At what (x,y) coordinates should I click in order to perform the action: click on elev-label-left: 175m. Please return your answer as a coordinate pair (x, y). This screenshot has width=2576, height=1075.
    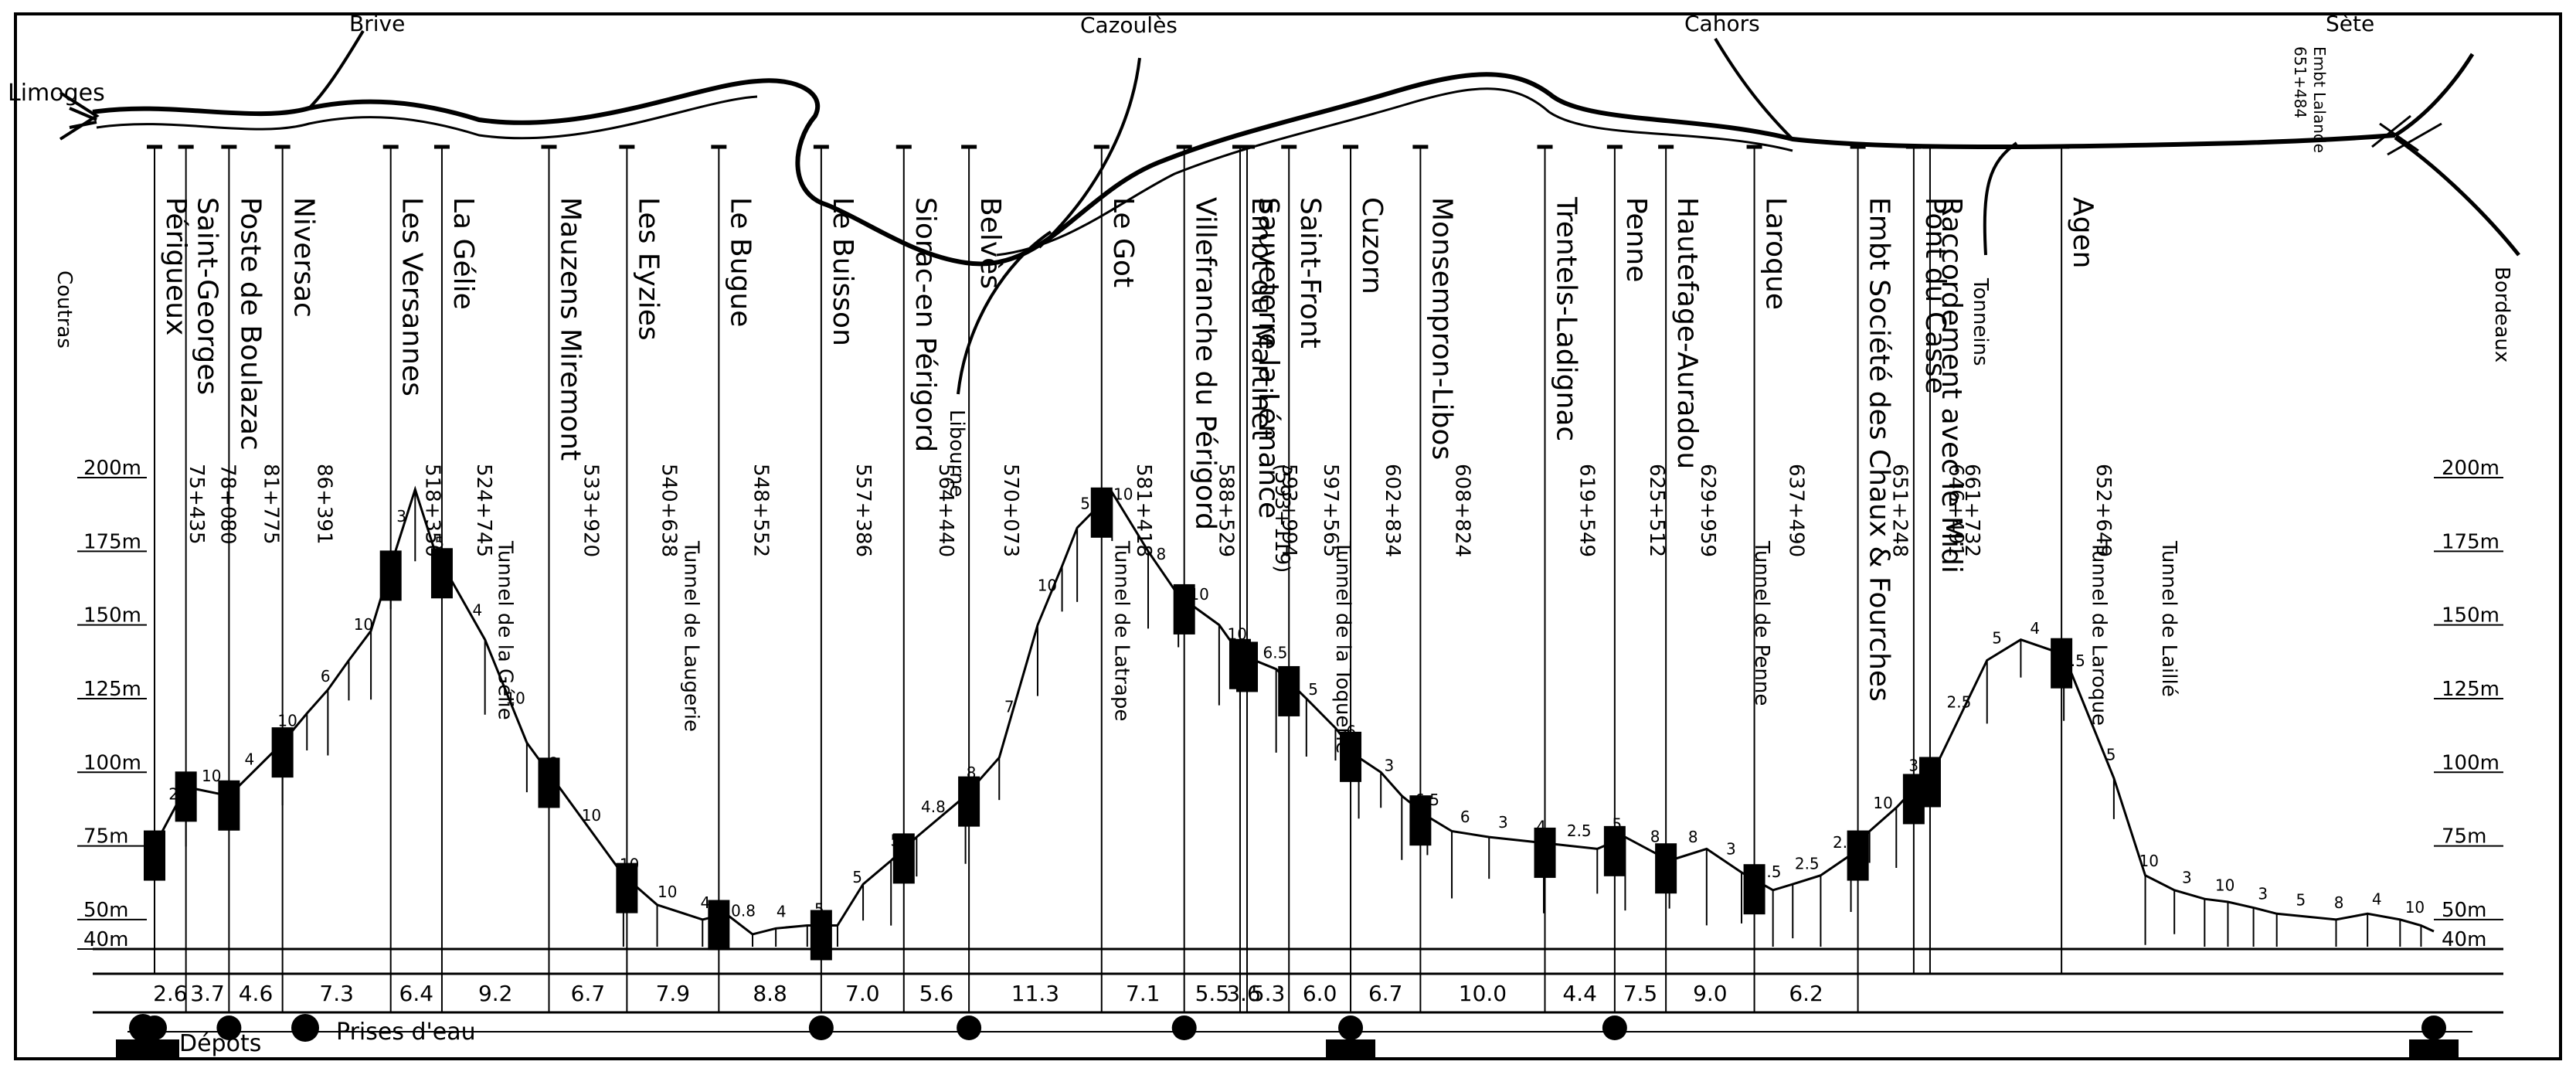
    Looking at the image, I should click on (112, 541).